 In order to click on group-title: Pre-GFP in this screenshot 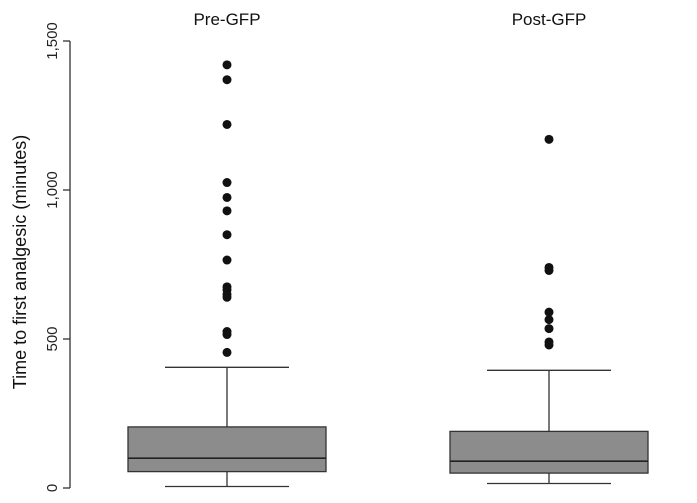, I will do `click(226, 19)`.